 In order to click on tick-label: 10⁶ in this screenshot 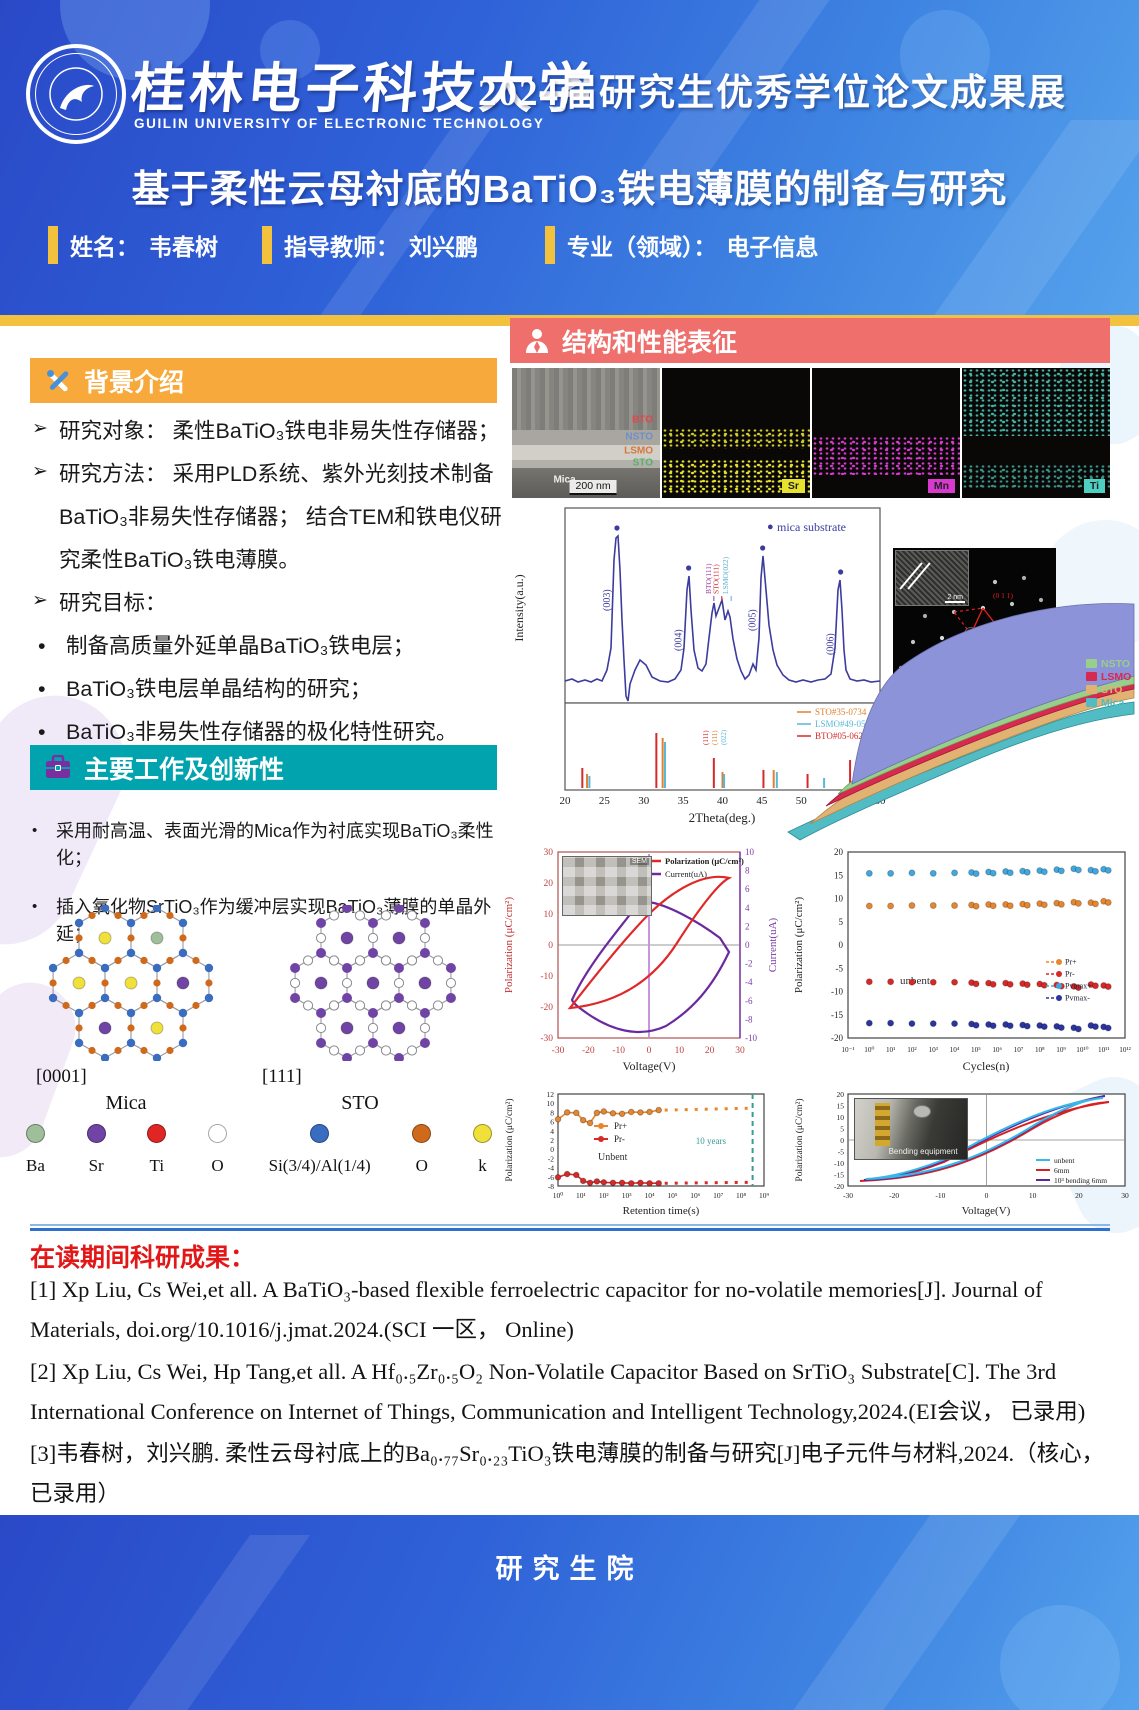, I will do `click(695, 1195)`.